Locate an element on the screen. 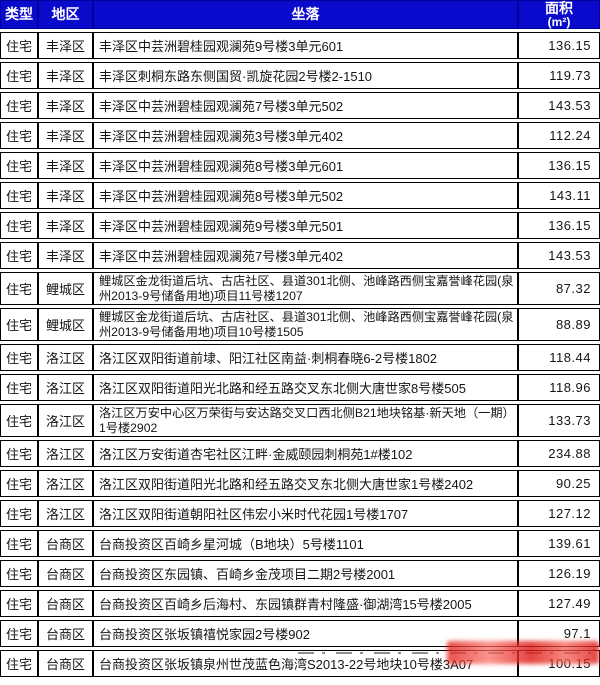 The image size is (600, 685). cell-area: 119.73 is located at coordinates (559, 76).